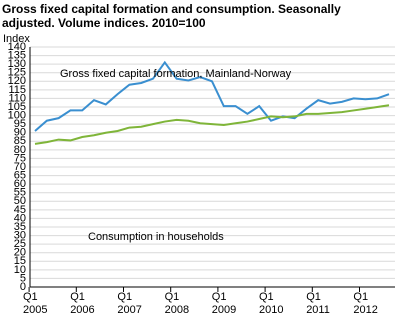 This screenshot has height=318, width=399. I want to click on y-tick-label: 125, so click(17, 73).